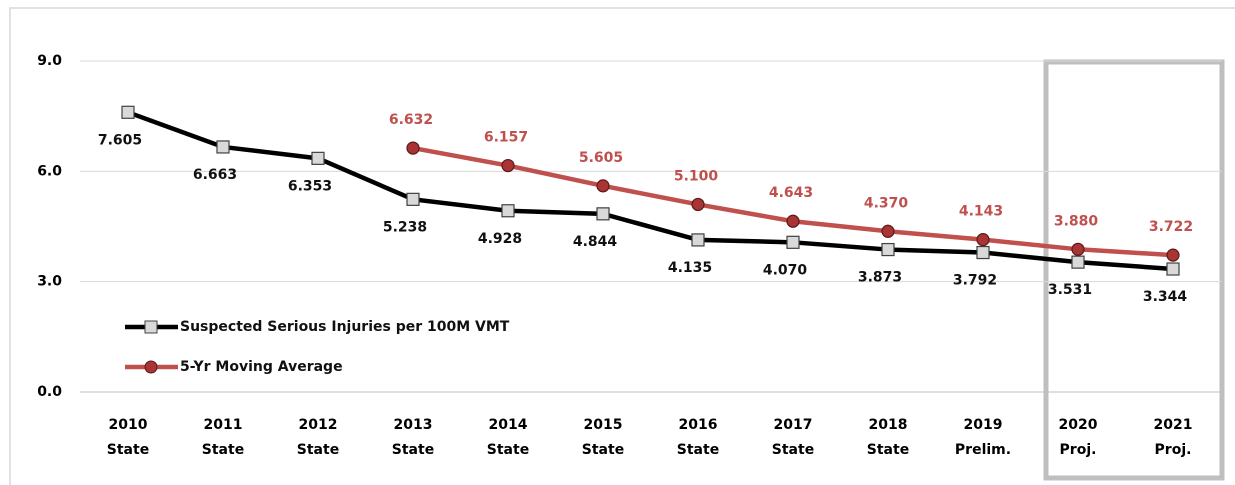  I want to click on data-label: 3.344, so click(1165, 297).